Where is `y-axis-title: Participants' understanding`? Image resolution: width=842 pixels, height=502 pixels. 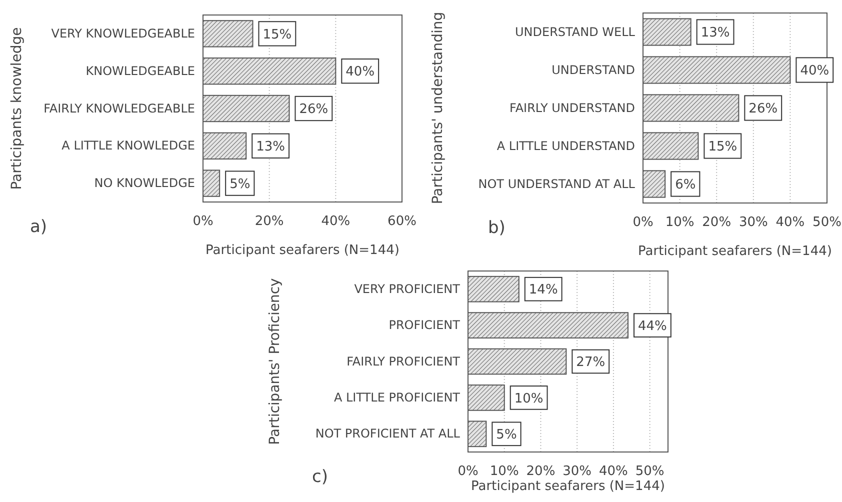 y-axis-title: Participants' understanding is located at coordinates (438, 108).